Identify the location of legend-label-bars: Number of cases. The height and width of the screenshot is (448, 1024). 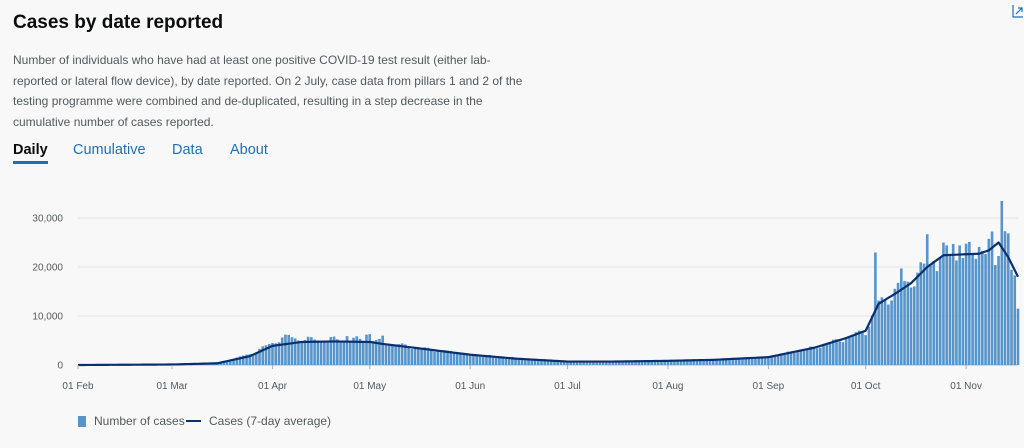
(139, 421).